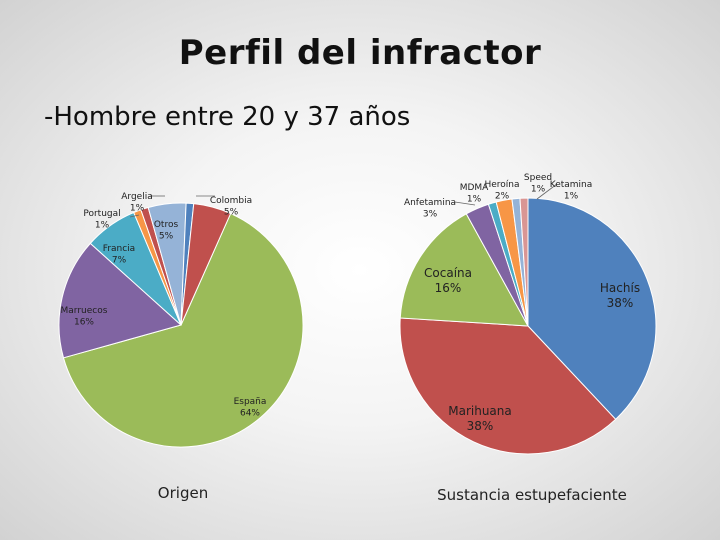  I want to click on chart-title-origen: Origen, so click(183, 493).